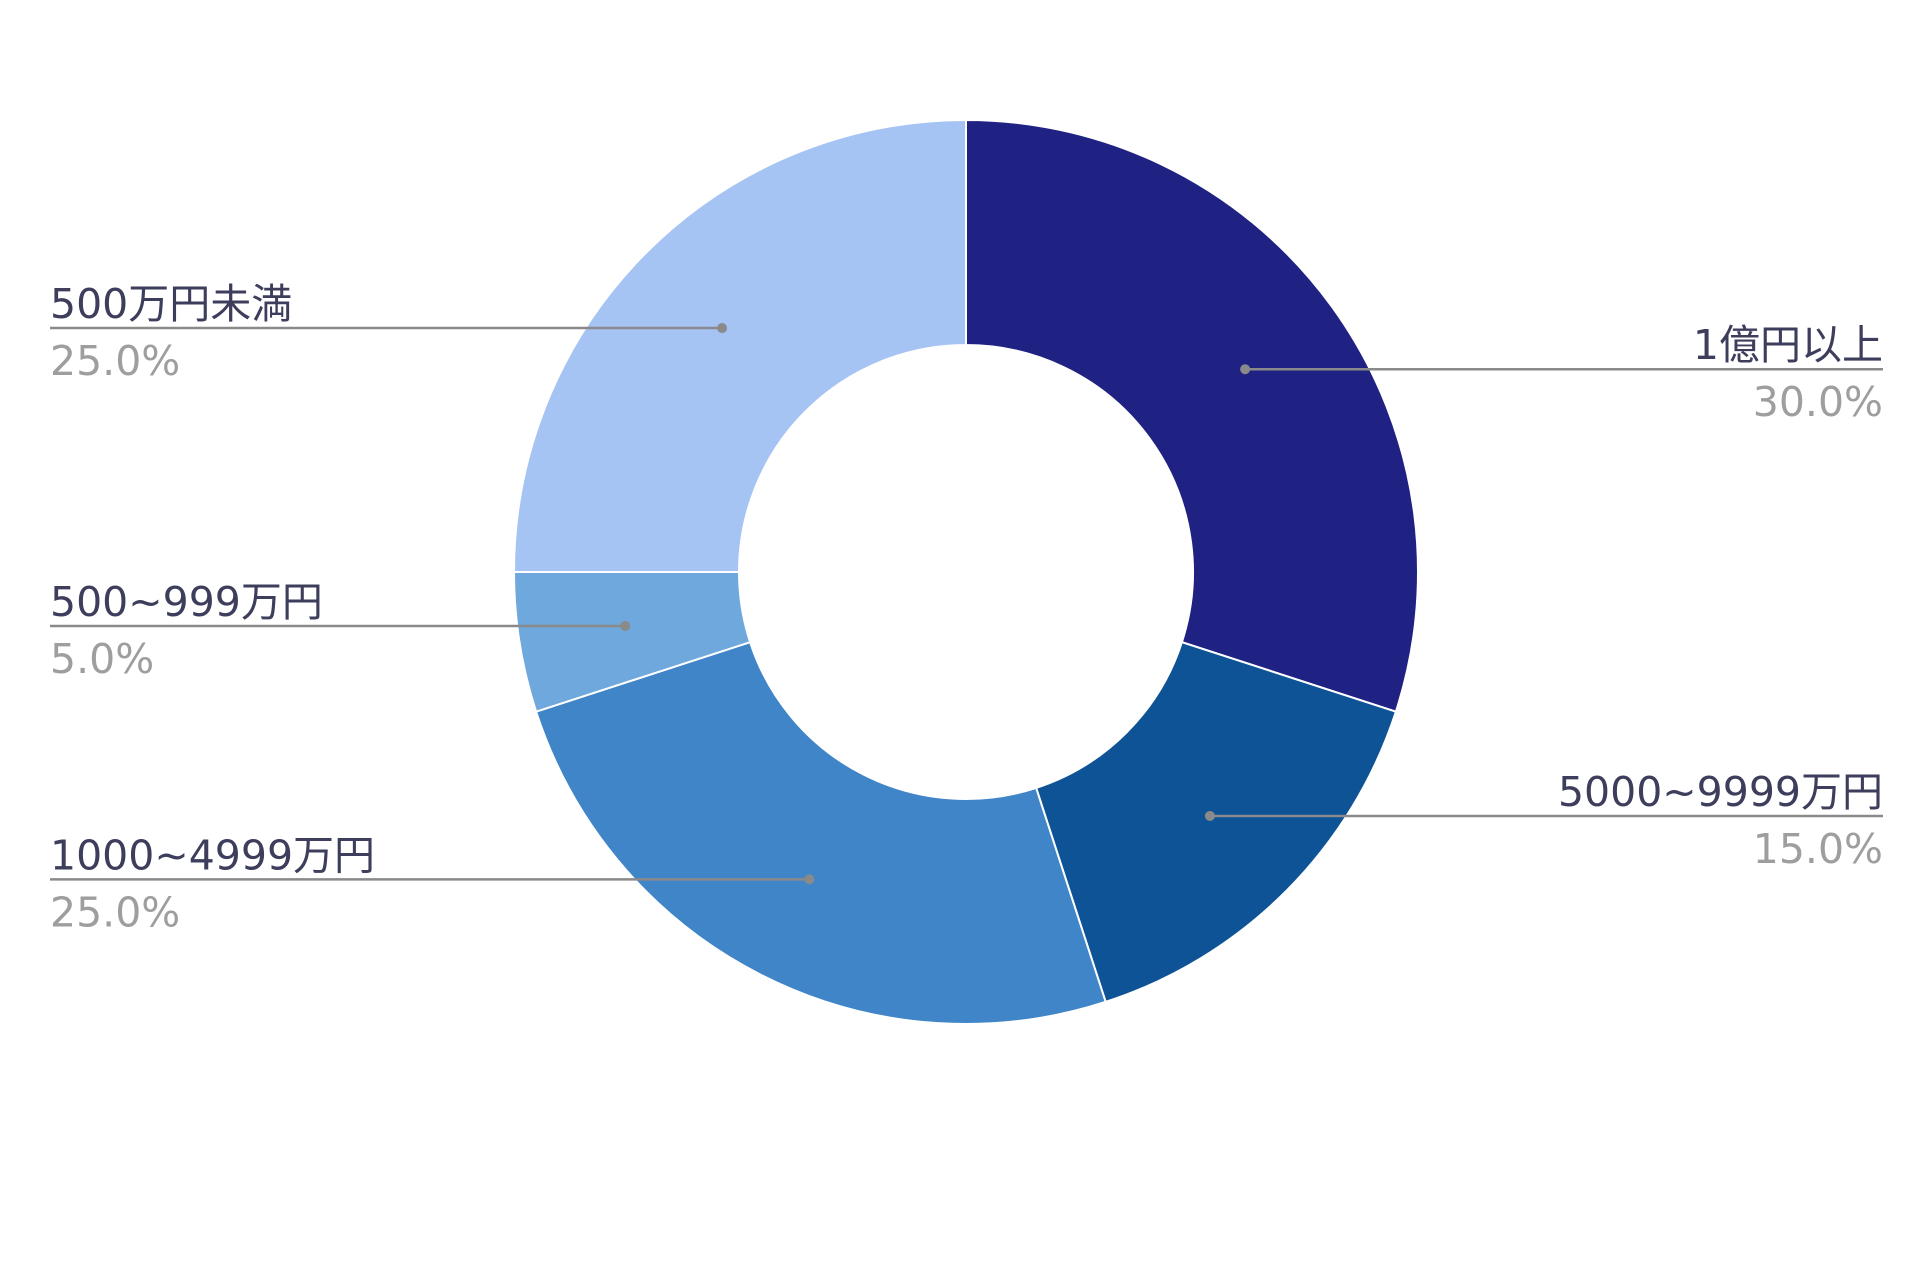 This screenshot has width=1920, height=1280. What do you see at coordinates (1216, 822) in the screenshot?
I see `slice-2-wedge` at bounding box center [1216, 822].